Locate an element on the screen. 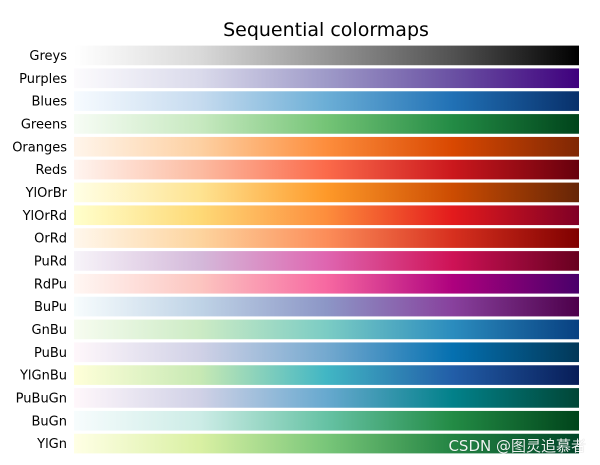  colormap-bar-reds is located at coordinates (326, 169).